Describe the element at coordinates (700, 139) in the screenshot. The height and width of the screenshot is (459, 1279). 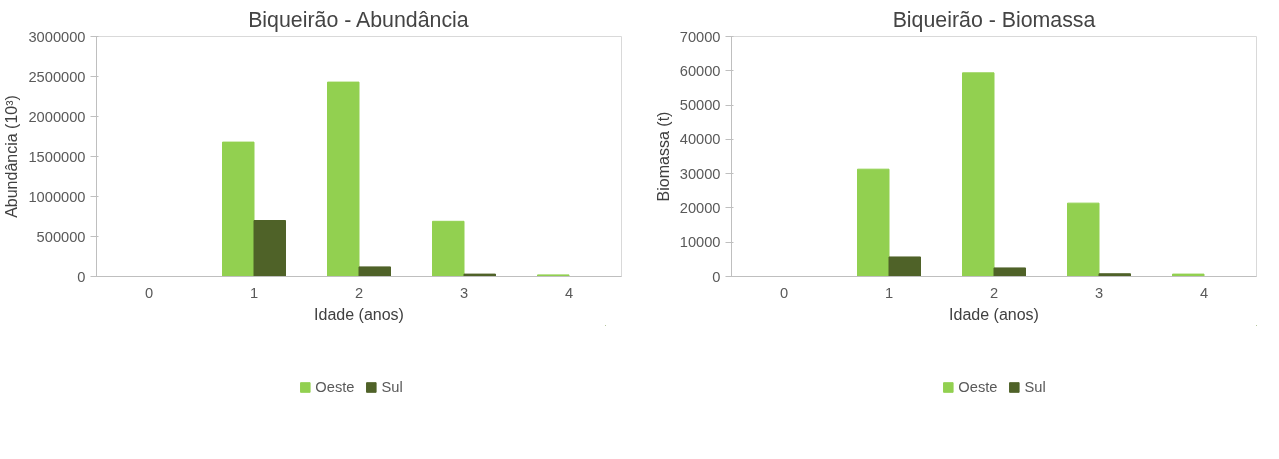
I see `y-tick-label: 40000` at that location.